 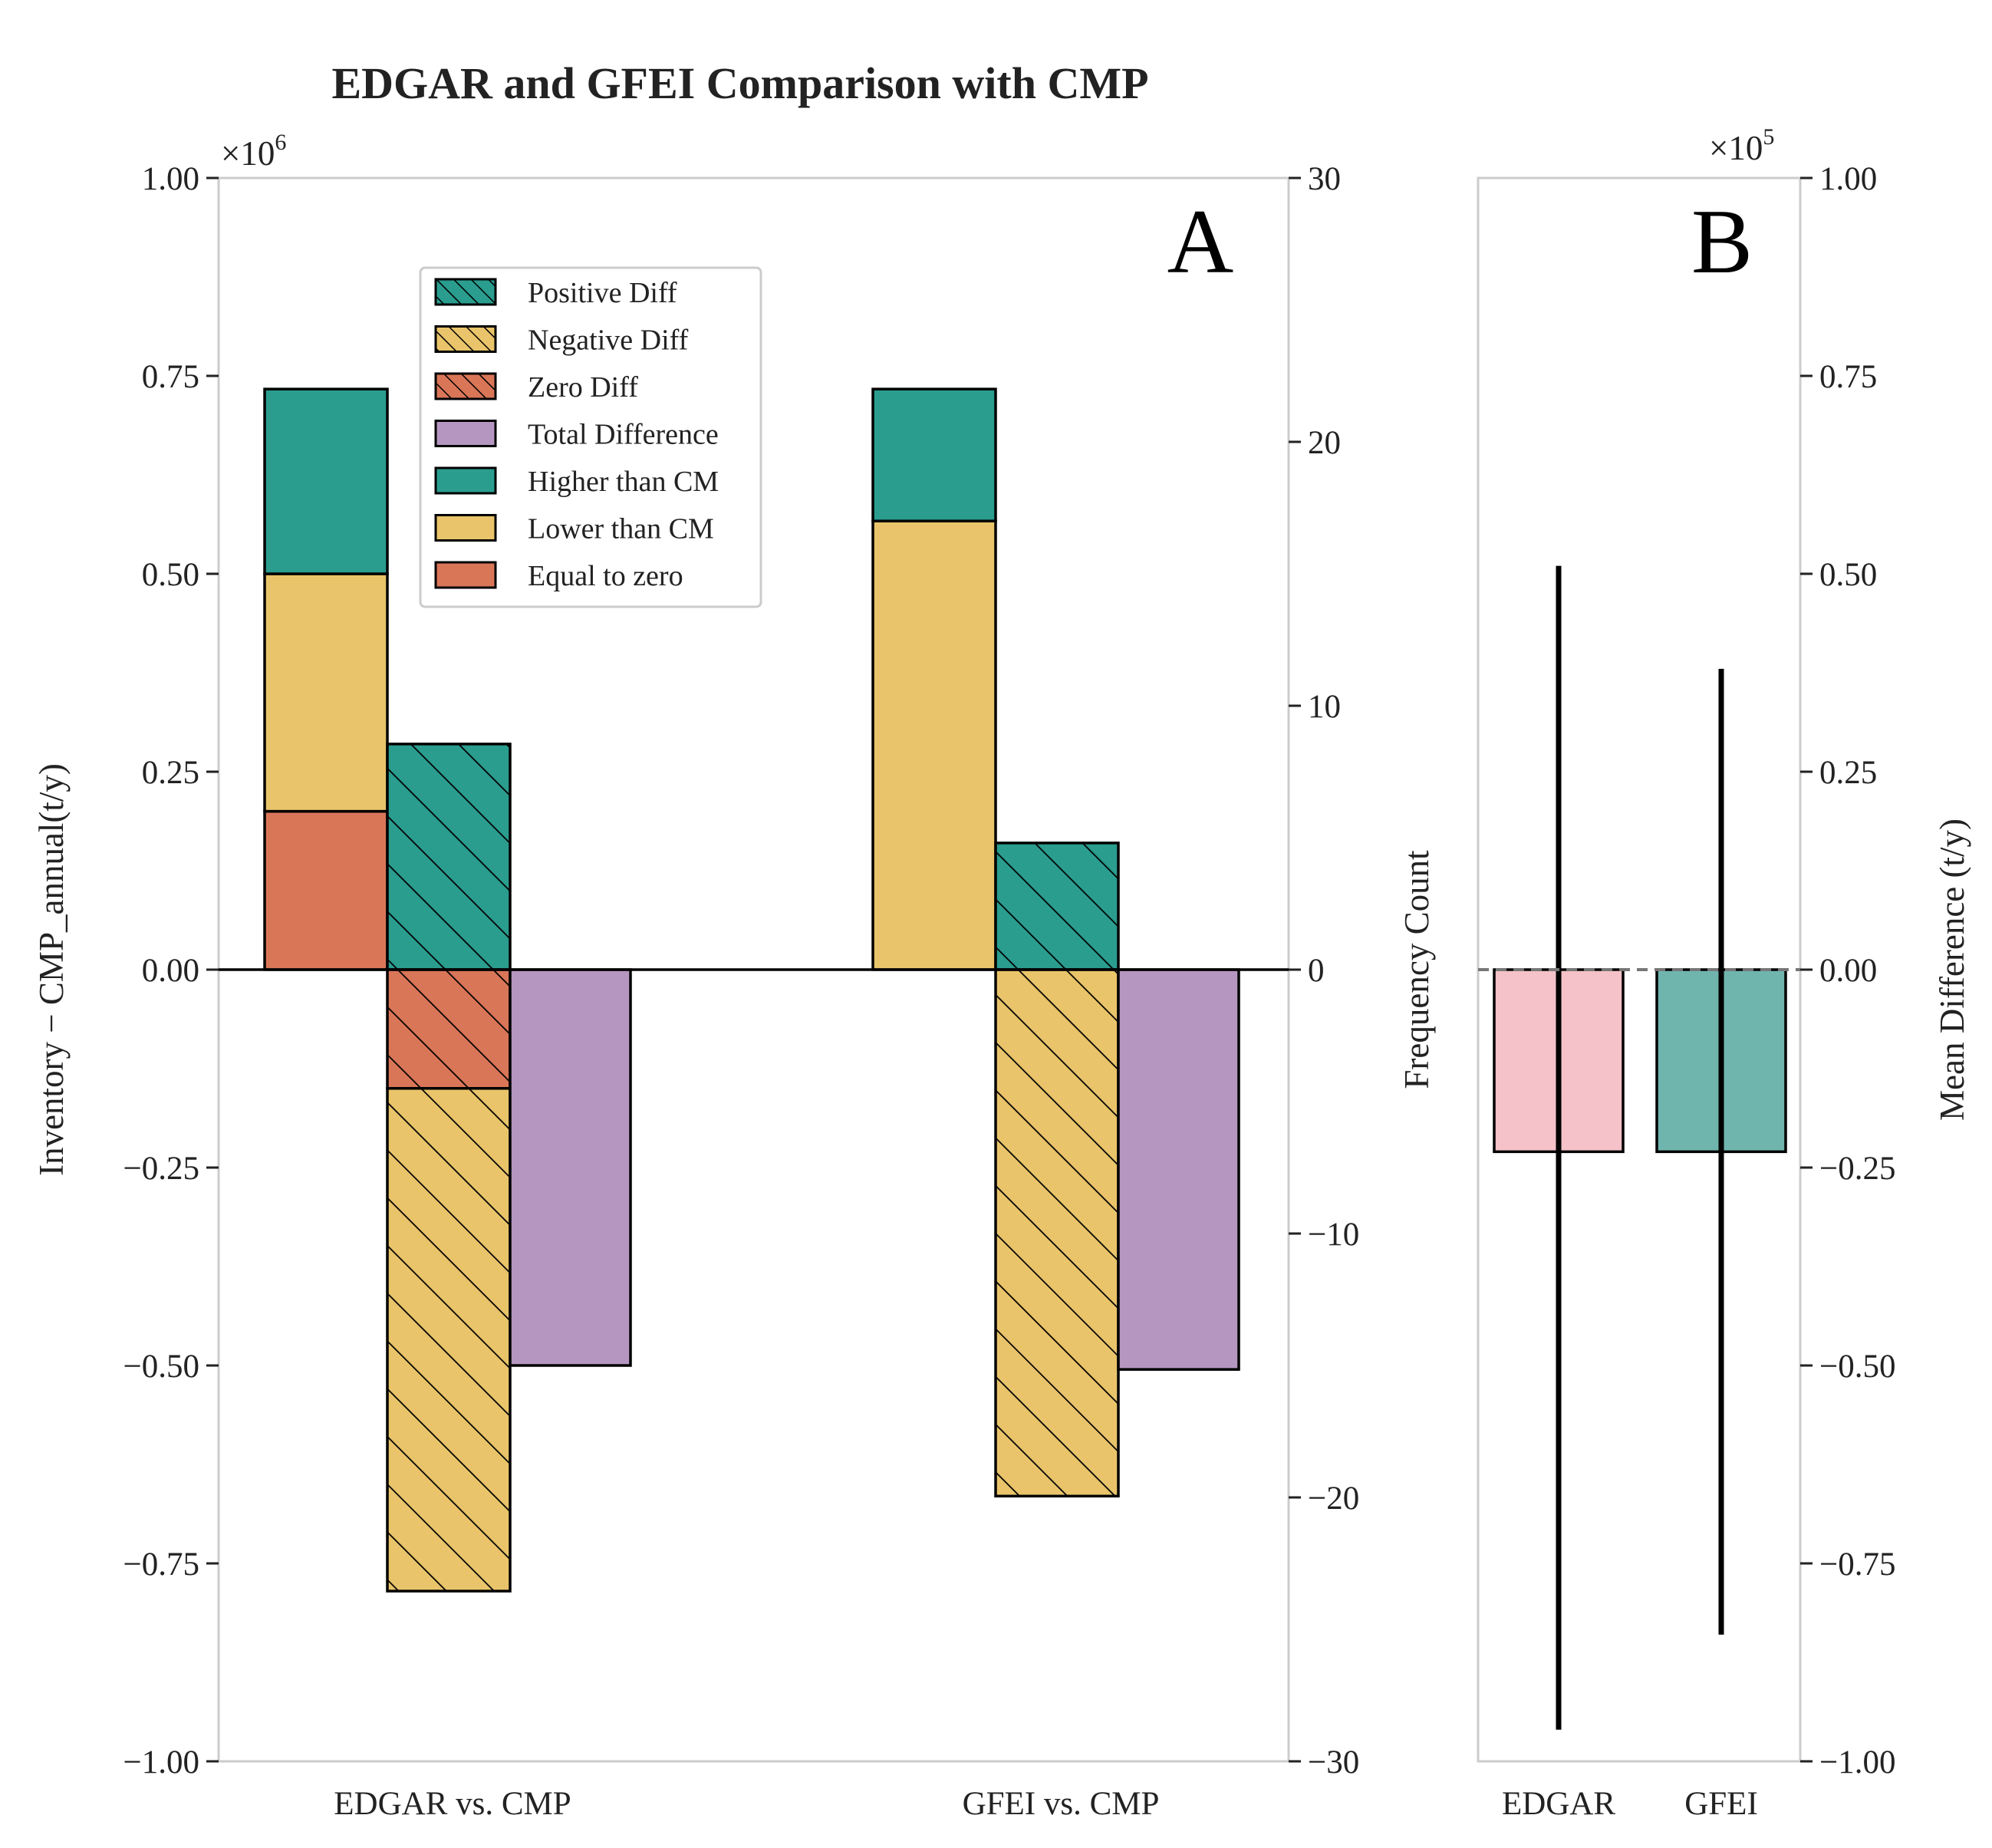 What do you see at coordinates (1721, 1804) in the screenshot?
I see `x-tick-label: GFEI` at bounding box center [1721, 1804].